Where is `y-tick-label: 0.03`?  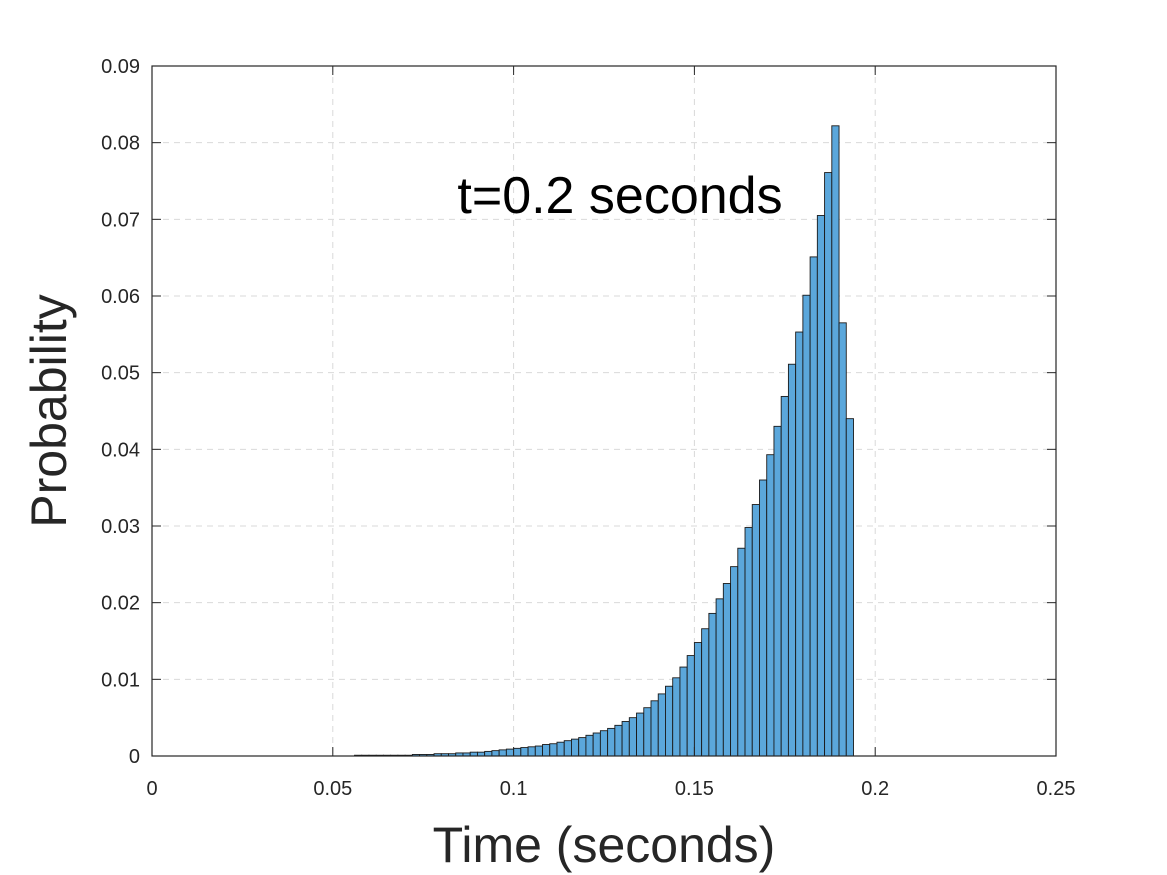
y-tick-label: 0.03 is located at coordinates (120, 527).